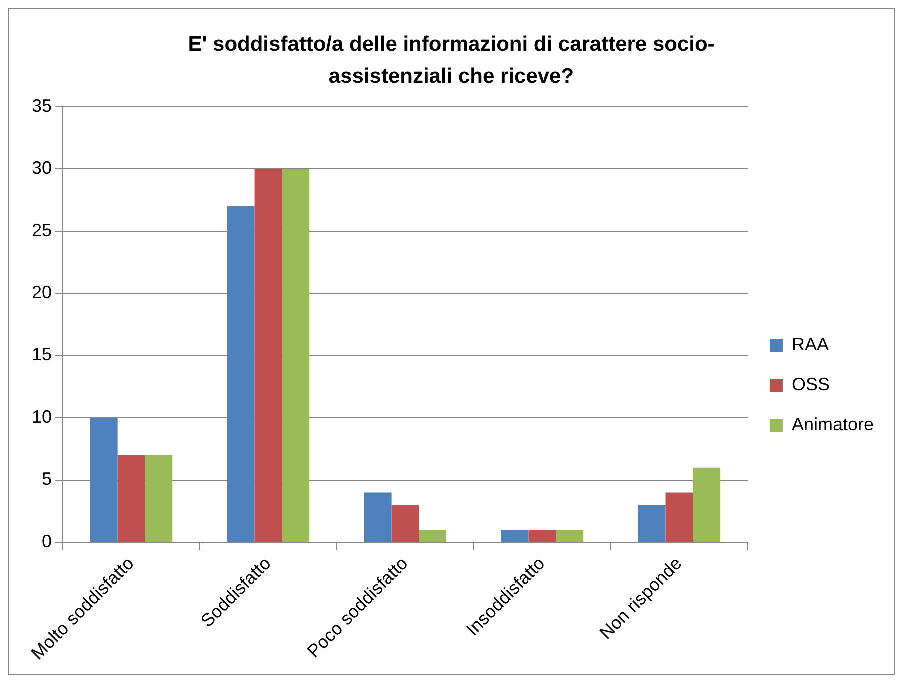  What do you see at coordinates (42, 416) in the screenshot?
I see `y-tick-label: 10` at bounding box center [42, 416].